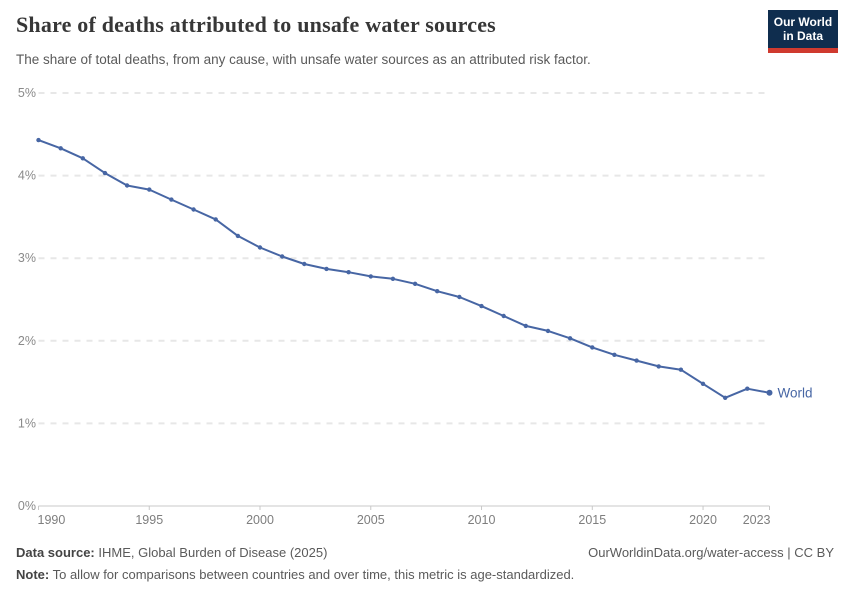  What do you see at coordinates (33, 574) in the screenshot?
I see `chart-note-label: Note:` at bounding box center [33, 574].